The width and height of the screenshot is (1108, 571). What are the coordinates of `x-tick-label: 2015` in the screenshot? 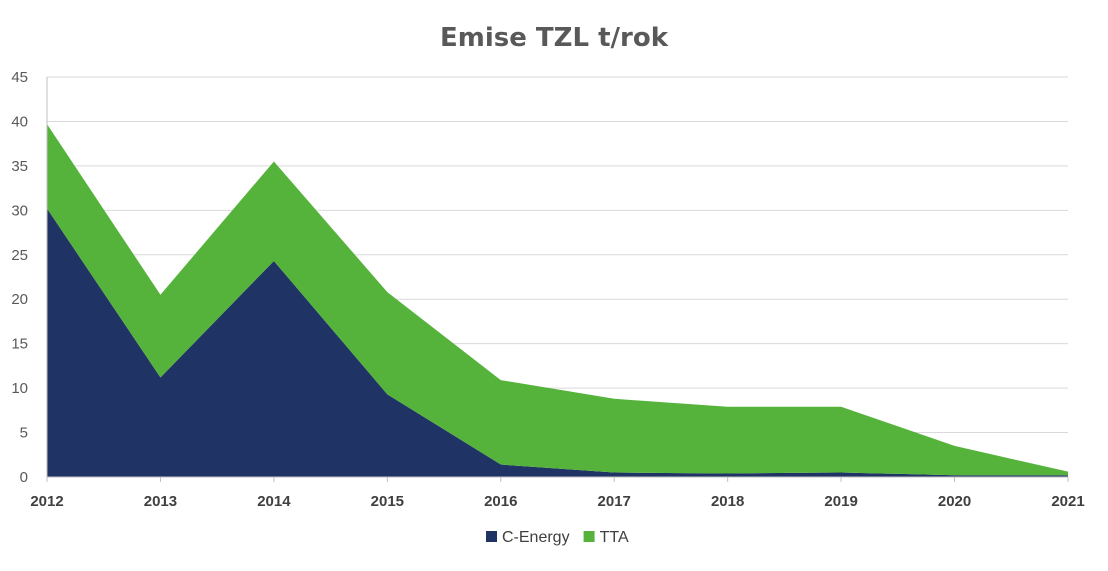 It's located at (387, 501).